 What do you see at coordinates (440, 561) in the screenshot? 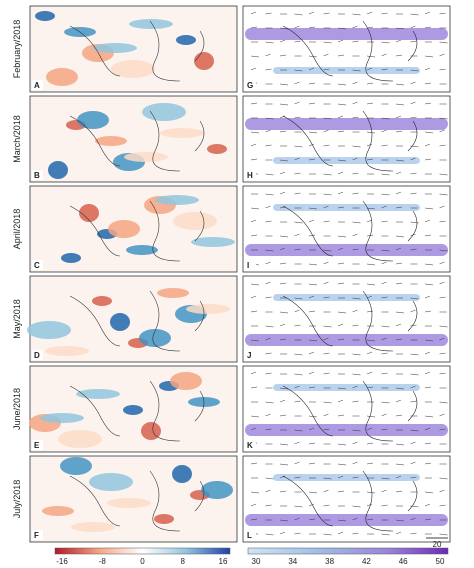
I see `colorbar-tick-label: 50` at bounding box center [440, 561].